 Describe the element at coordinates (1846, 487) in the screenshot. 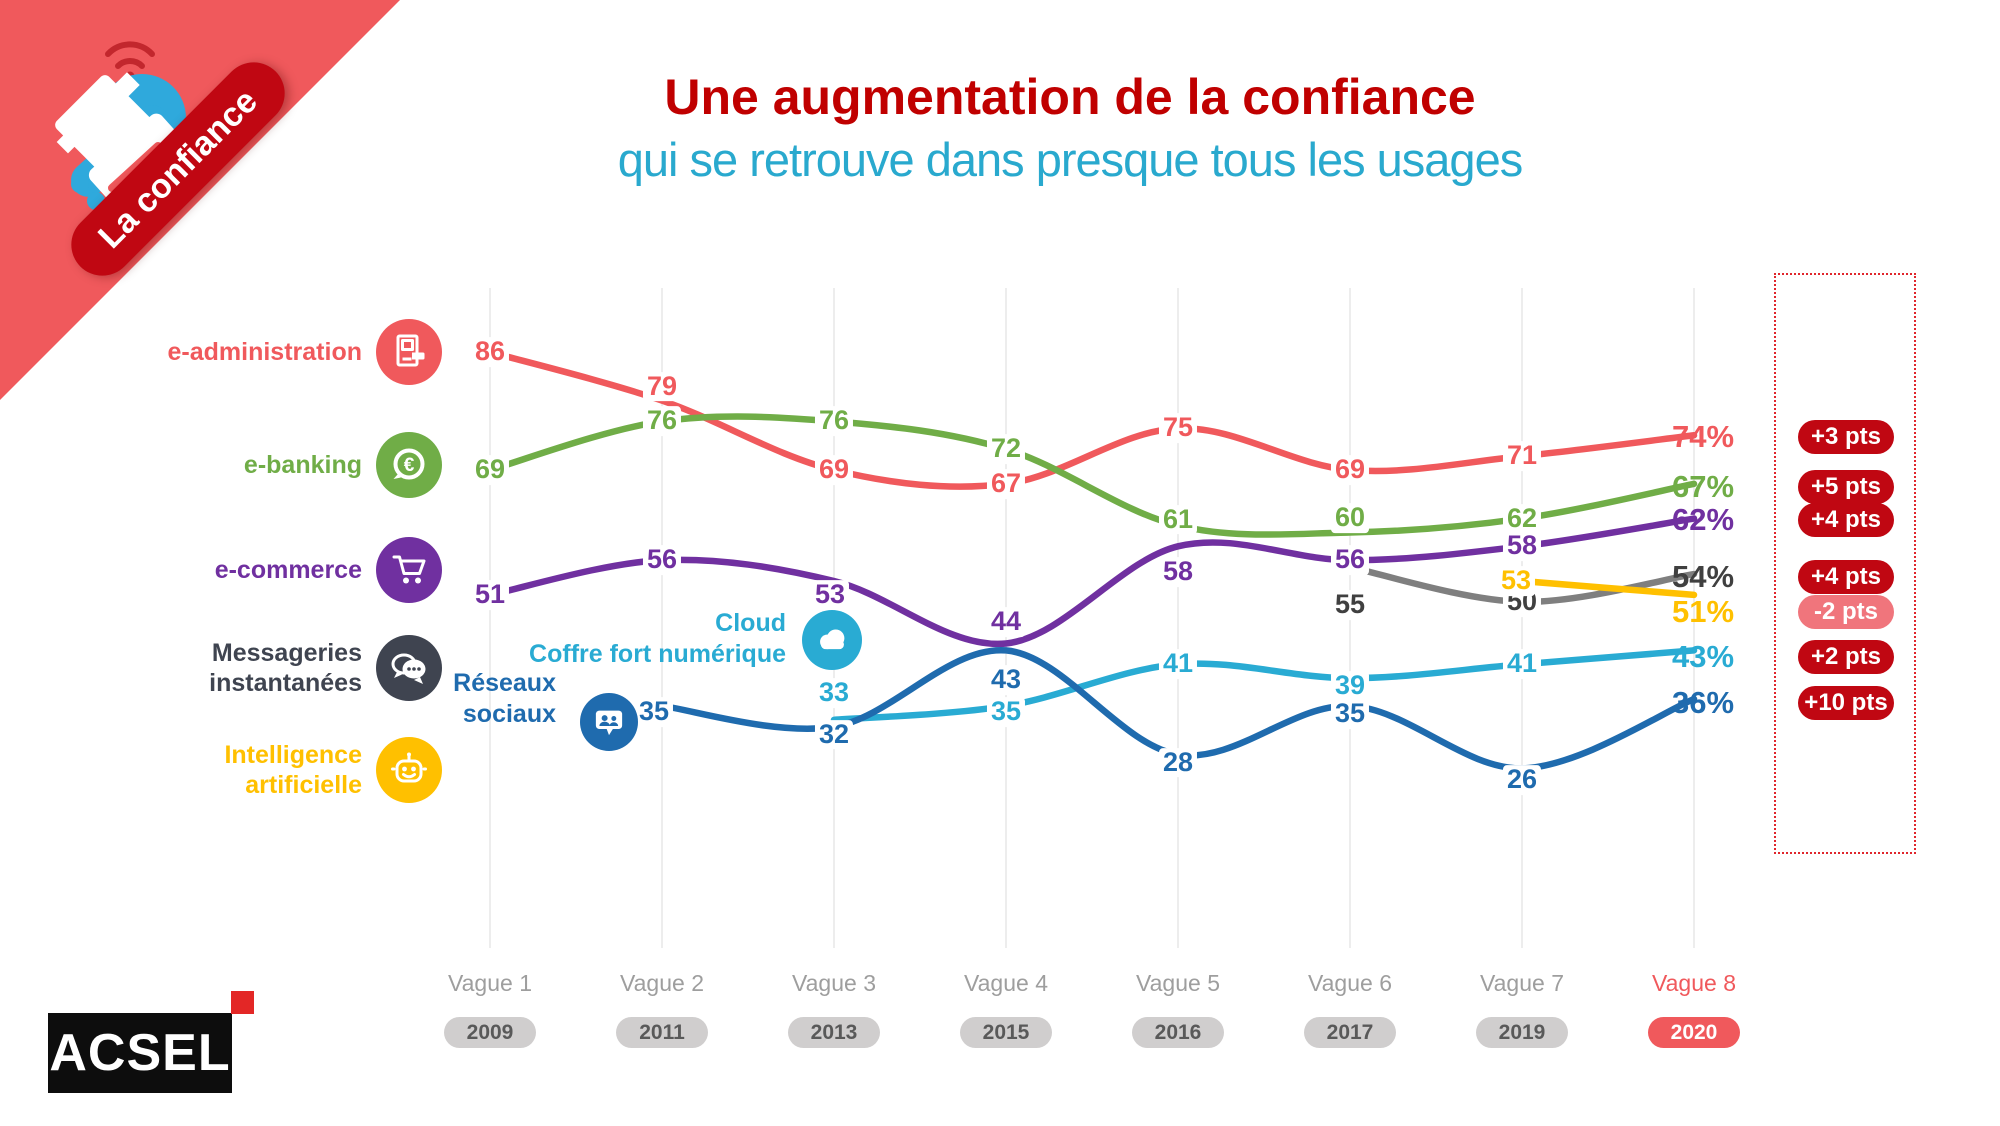

I see `delta-badge: +5 pts` at that location.